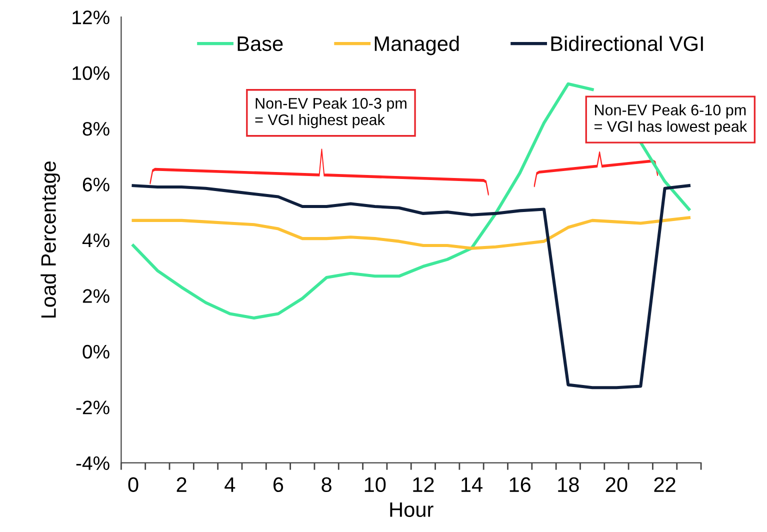  I want to click on x-tick-label: 22, so click(665, 484).